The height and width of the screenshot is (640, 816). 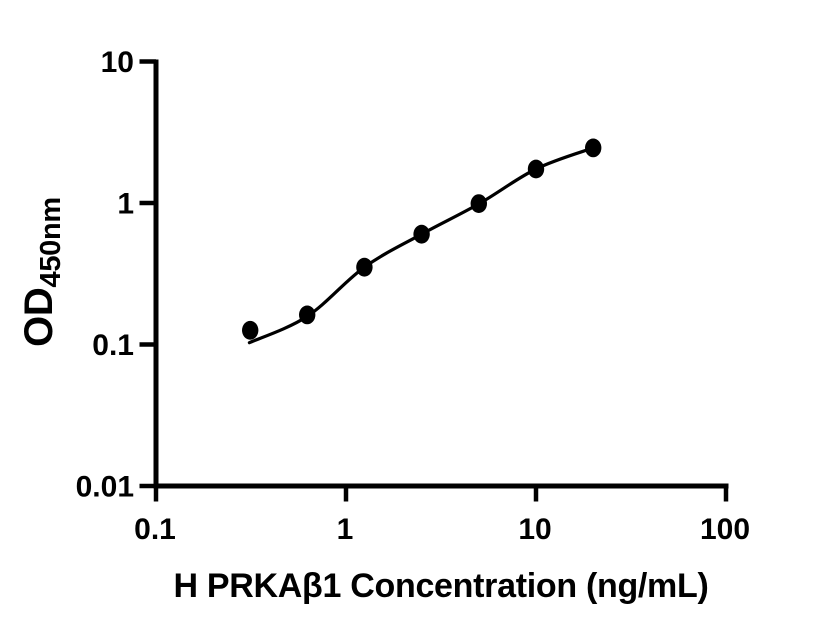 I want to click on plot-series, so click(x=422, y=241).